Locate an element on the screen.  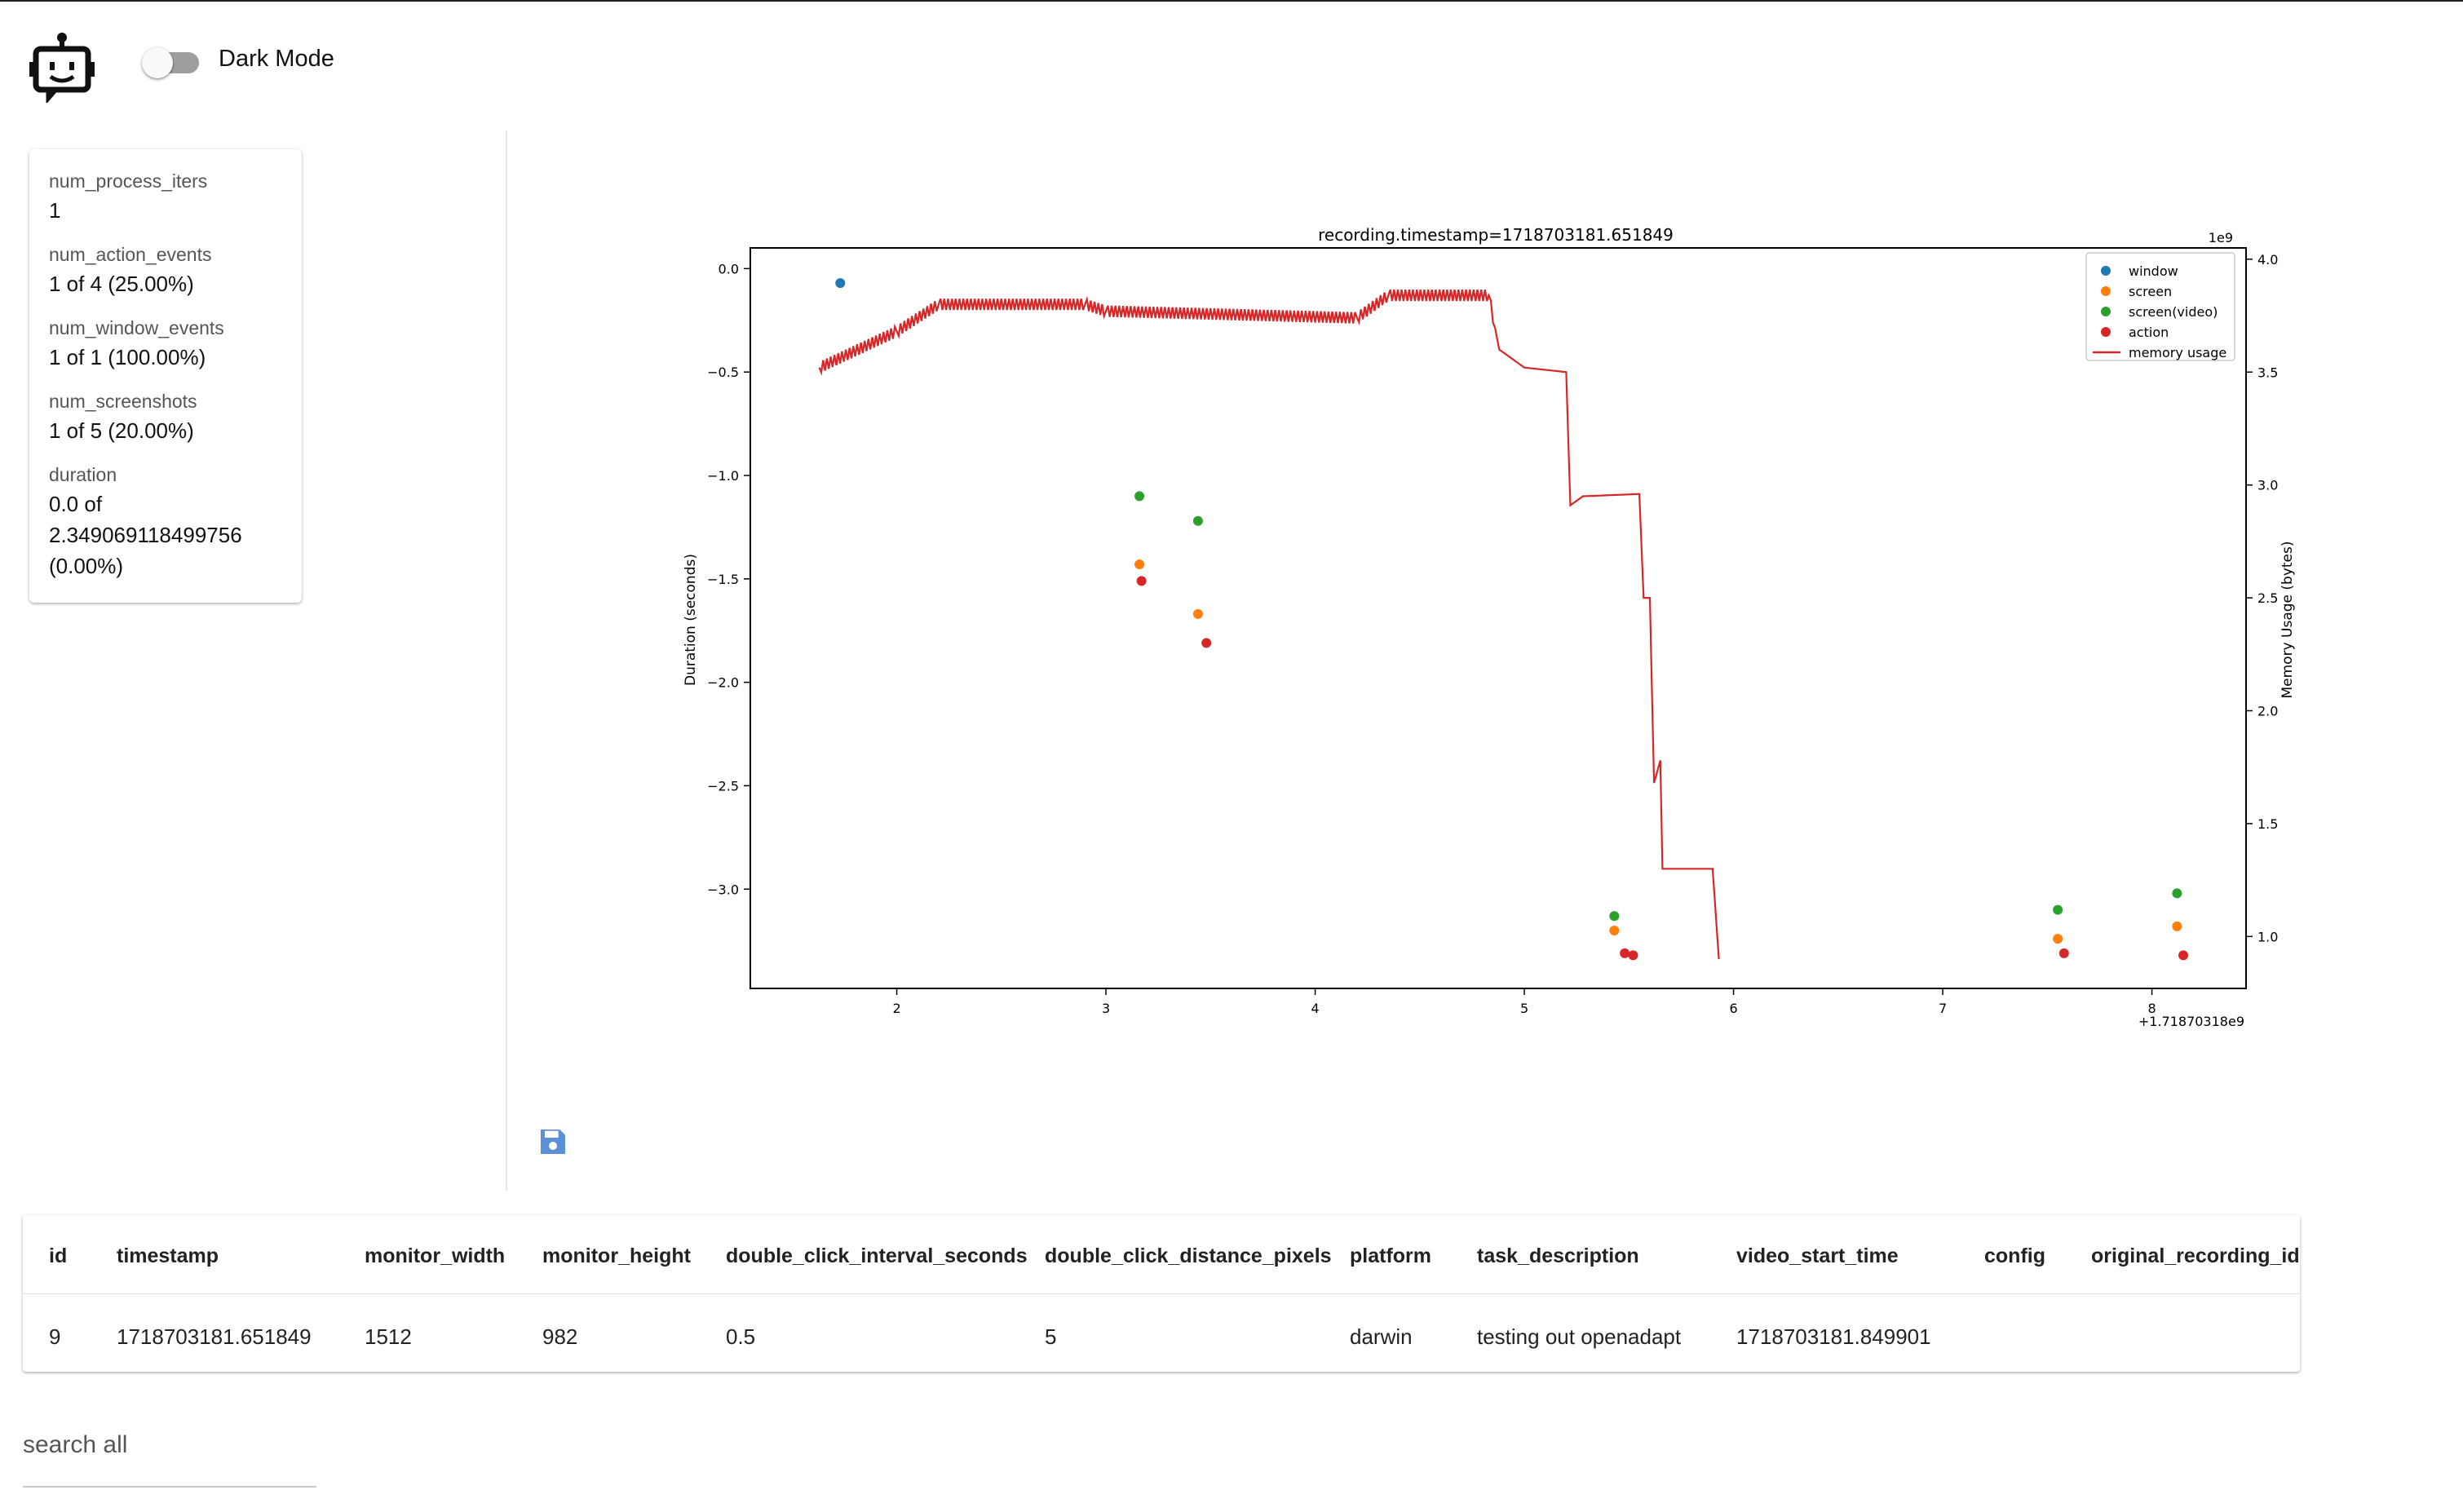
stat-key: num_screenshots is located at coordinates (123, 401).